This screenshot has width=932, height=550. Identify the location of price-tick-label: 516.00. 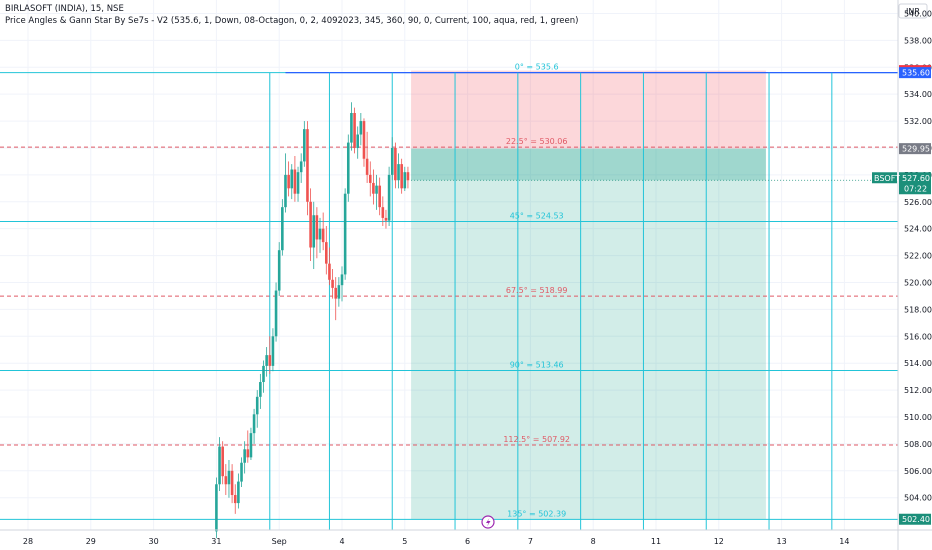
(918, 336).